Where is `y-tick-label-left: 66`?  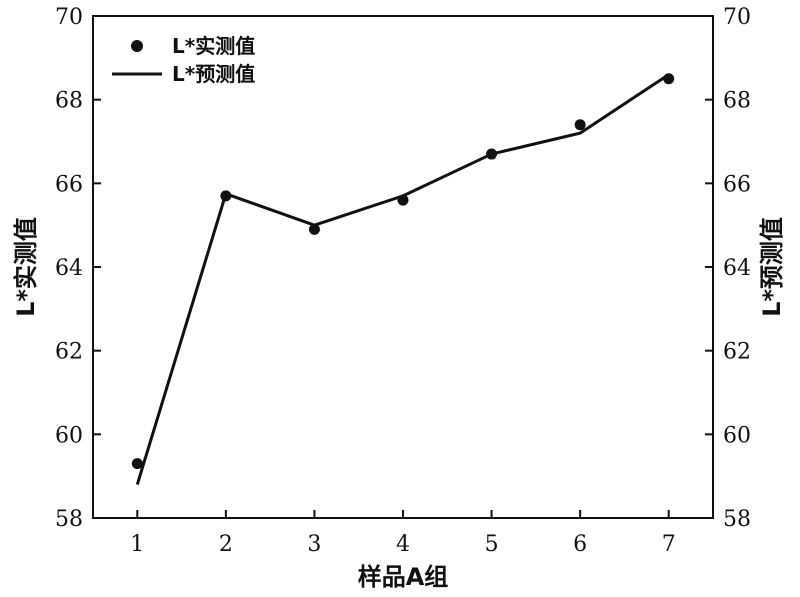
y-tick-label-left: 66 is located at coordinates (69, 184).